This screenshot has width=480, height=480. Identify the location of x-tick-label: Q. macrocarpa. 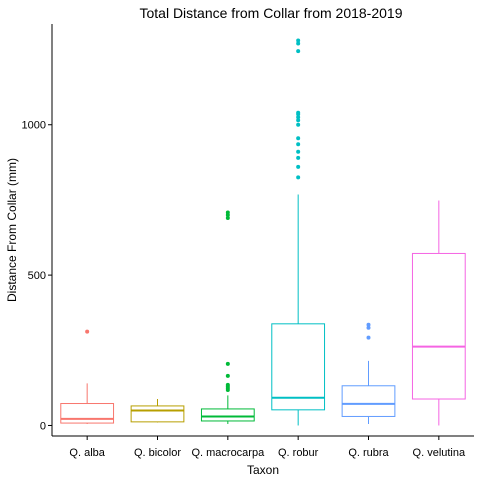
(228, 453).